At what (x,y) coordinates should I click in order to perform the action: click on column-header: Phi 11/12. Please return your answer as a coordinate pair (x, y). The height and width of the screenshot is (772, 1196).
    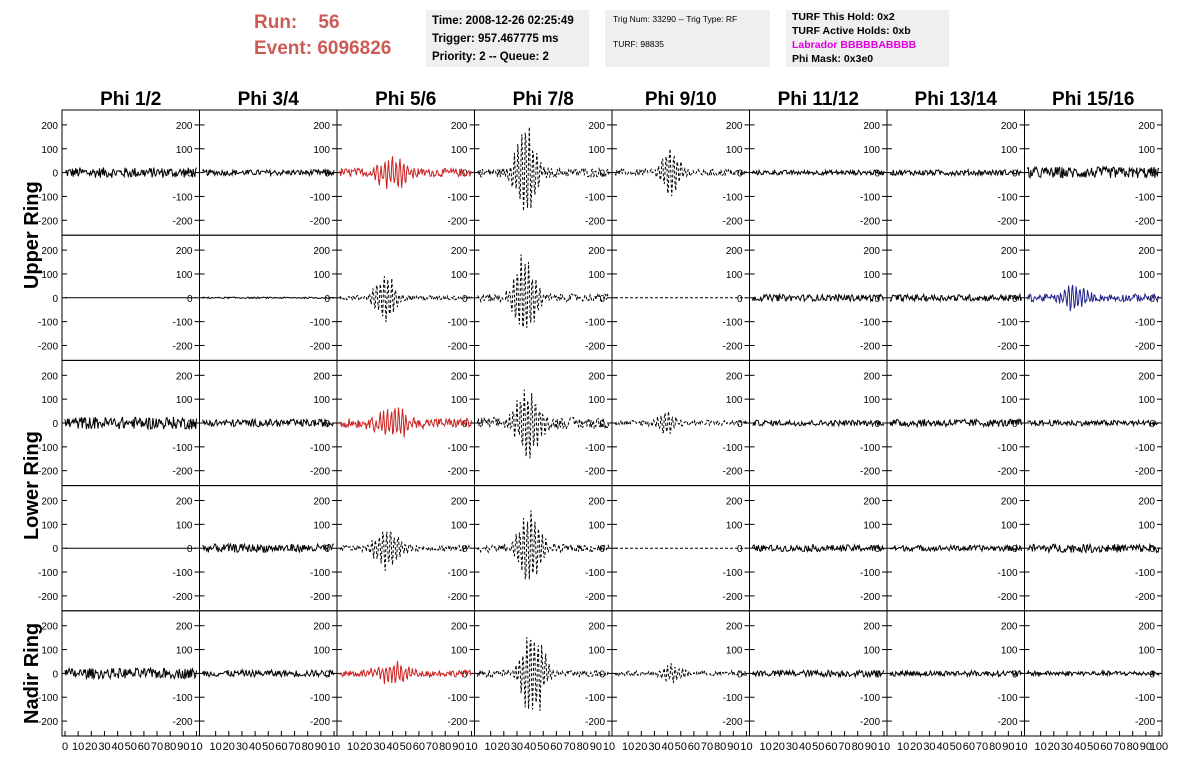
    Looking at the image, I should click on (818, 99).